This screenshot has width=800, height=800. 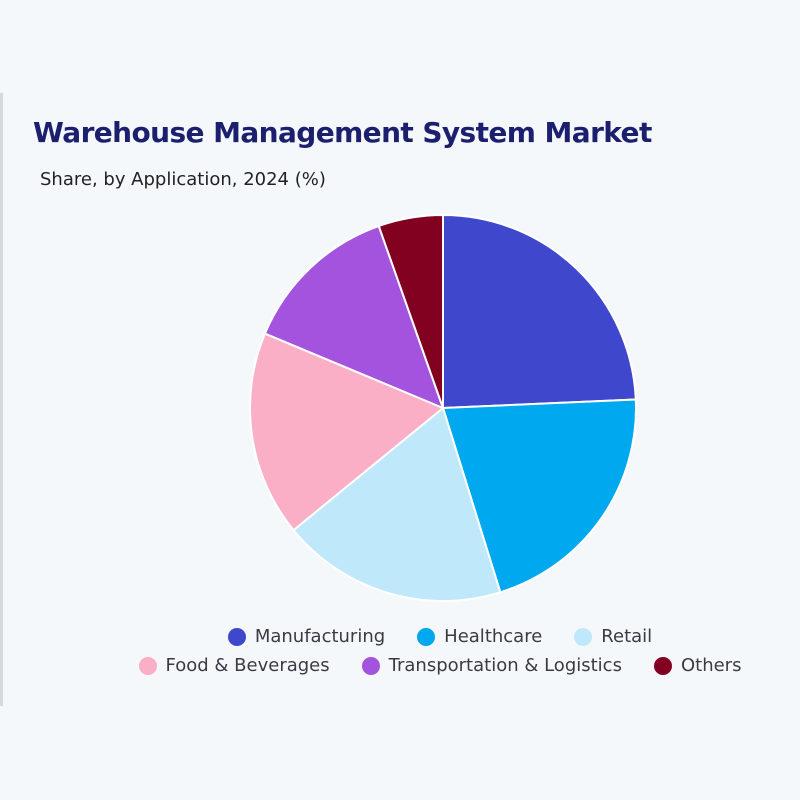 What do you see at coordinates (539, 311) in the screenshot?
I see `pie-slice-manufacturing` at bounding box center [539, 311].